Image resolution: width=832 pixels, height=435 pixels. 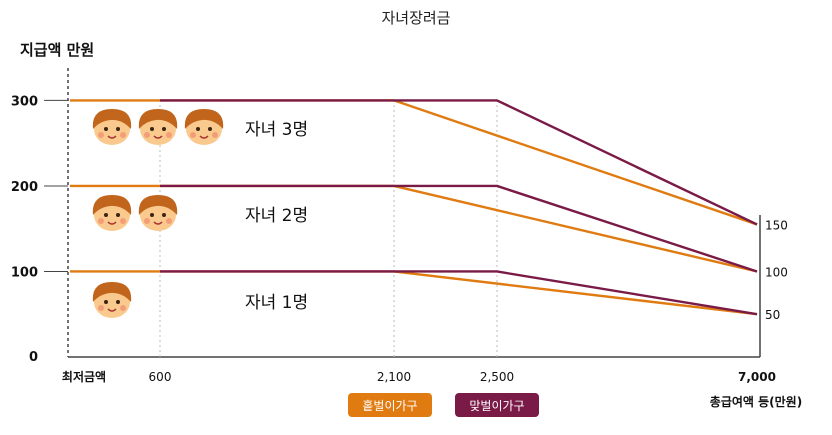 What do you see at coordinates (415, 18) in the screenshot?
I see `chart-title: 자녀장려금` at bounding box center [415, 18].